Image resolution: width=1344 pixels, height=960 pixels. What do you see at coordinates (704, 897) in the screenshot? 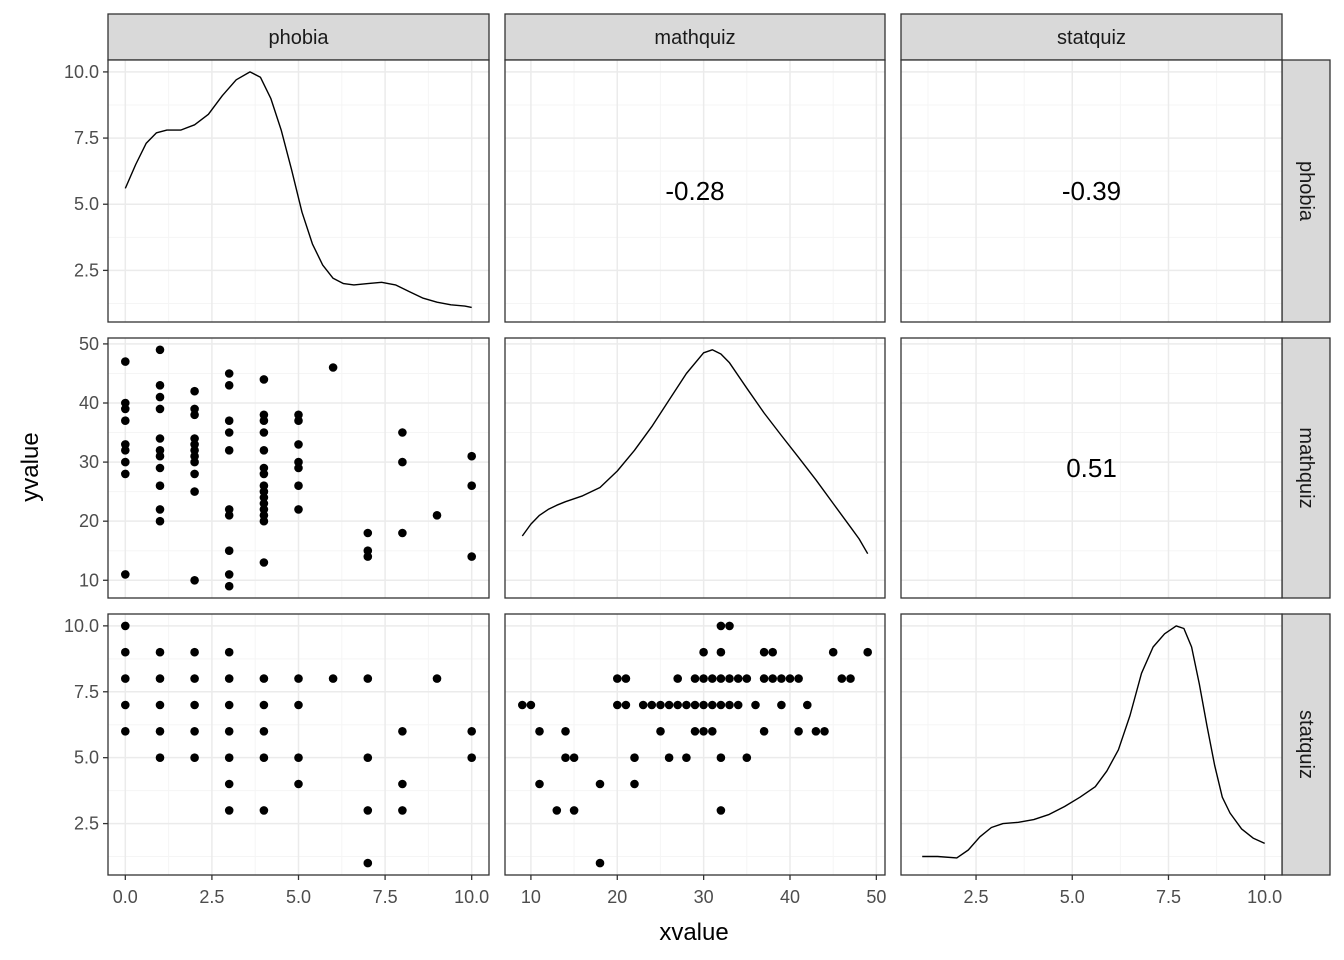
I see `x-tick-label: 30` at bounding box center [704, 897].